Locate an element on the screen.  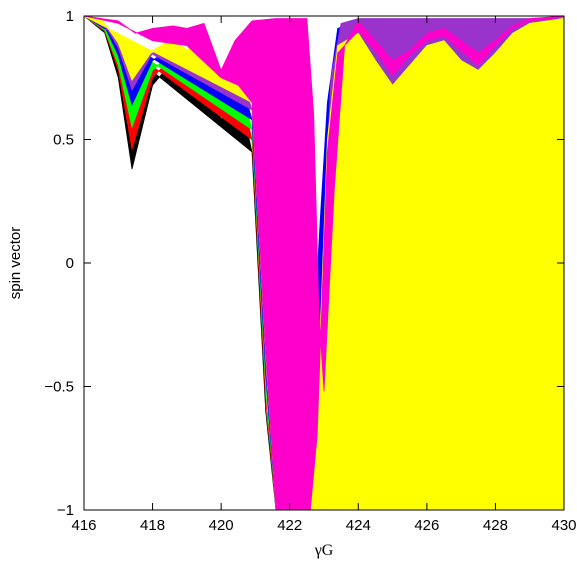
x-tick-label: 424 is located at coordinates (358, 525).